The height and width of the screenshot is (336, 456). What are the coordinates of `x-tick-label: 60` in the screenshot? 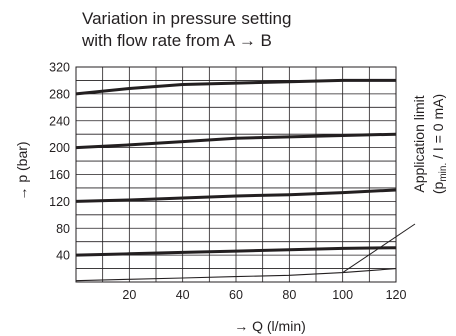 It's located at (236, 295).